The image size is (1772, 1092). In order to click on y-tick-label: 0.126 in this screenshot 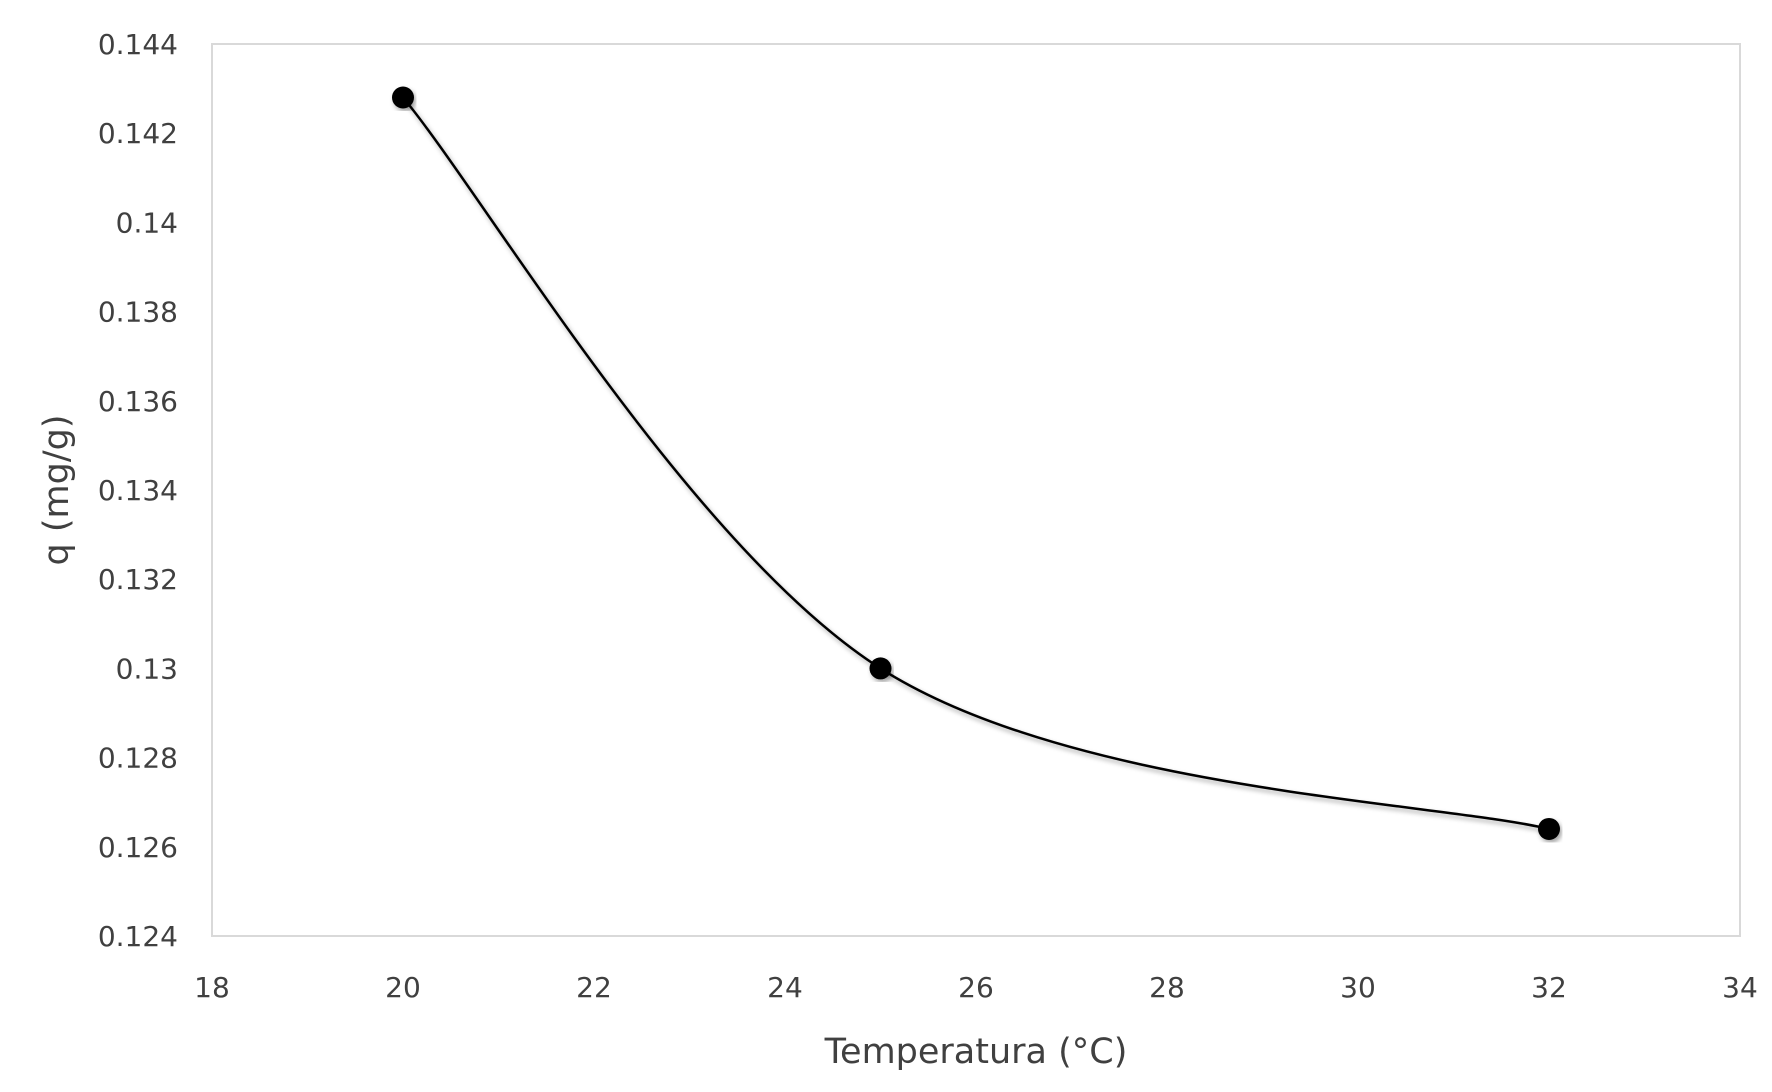, I will do `click(138, 847)`.